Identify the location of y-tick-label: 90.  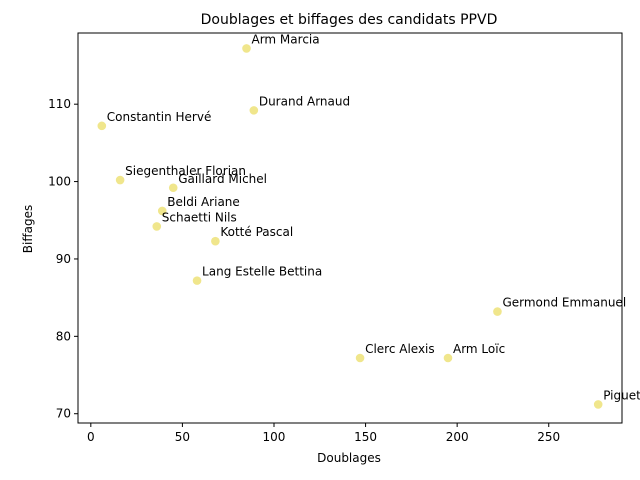
(63, 259).